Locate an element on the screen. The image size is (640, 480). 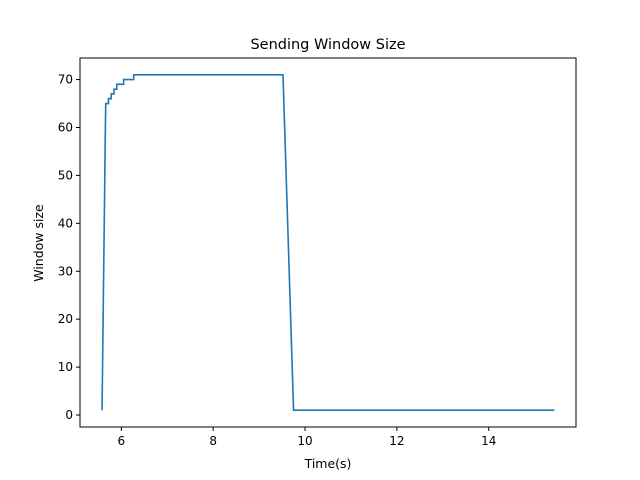
y-tick-label: 50 is located at coordinates (65, 175).